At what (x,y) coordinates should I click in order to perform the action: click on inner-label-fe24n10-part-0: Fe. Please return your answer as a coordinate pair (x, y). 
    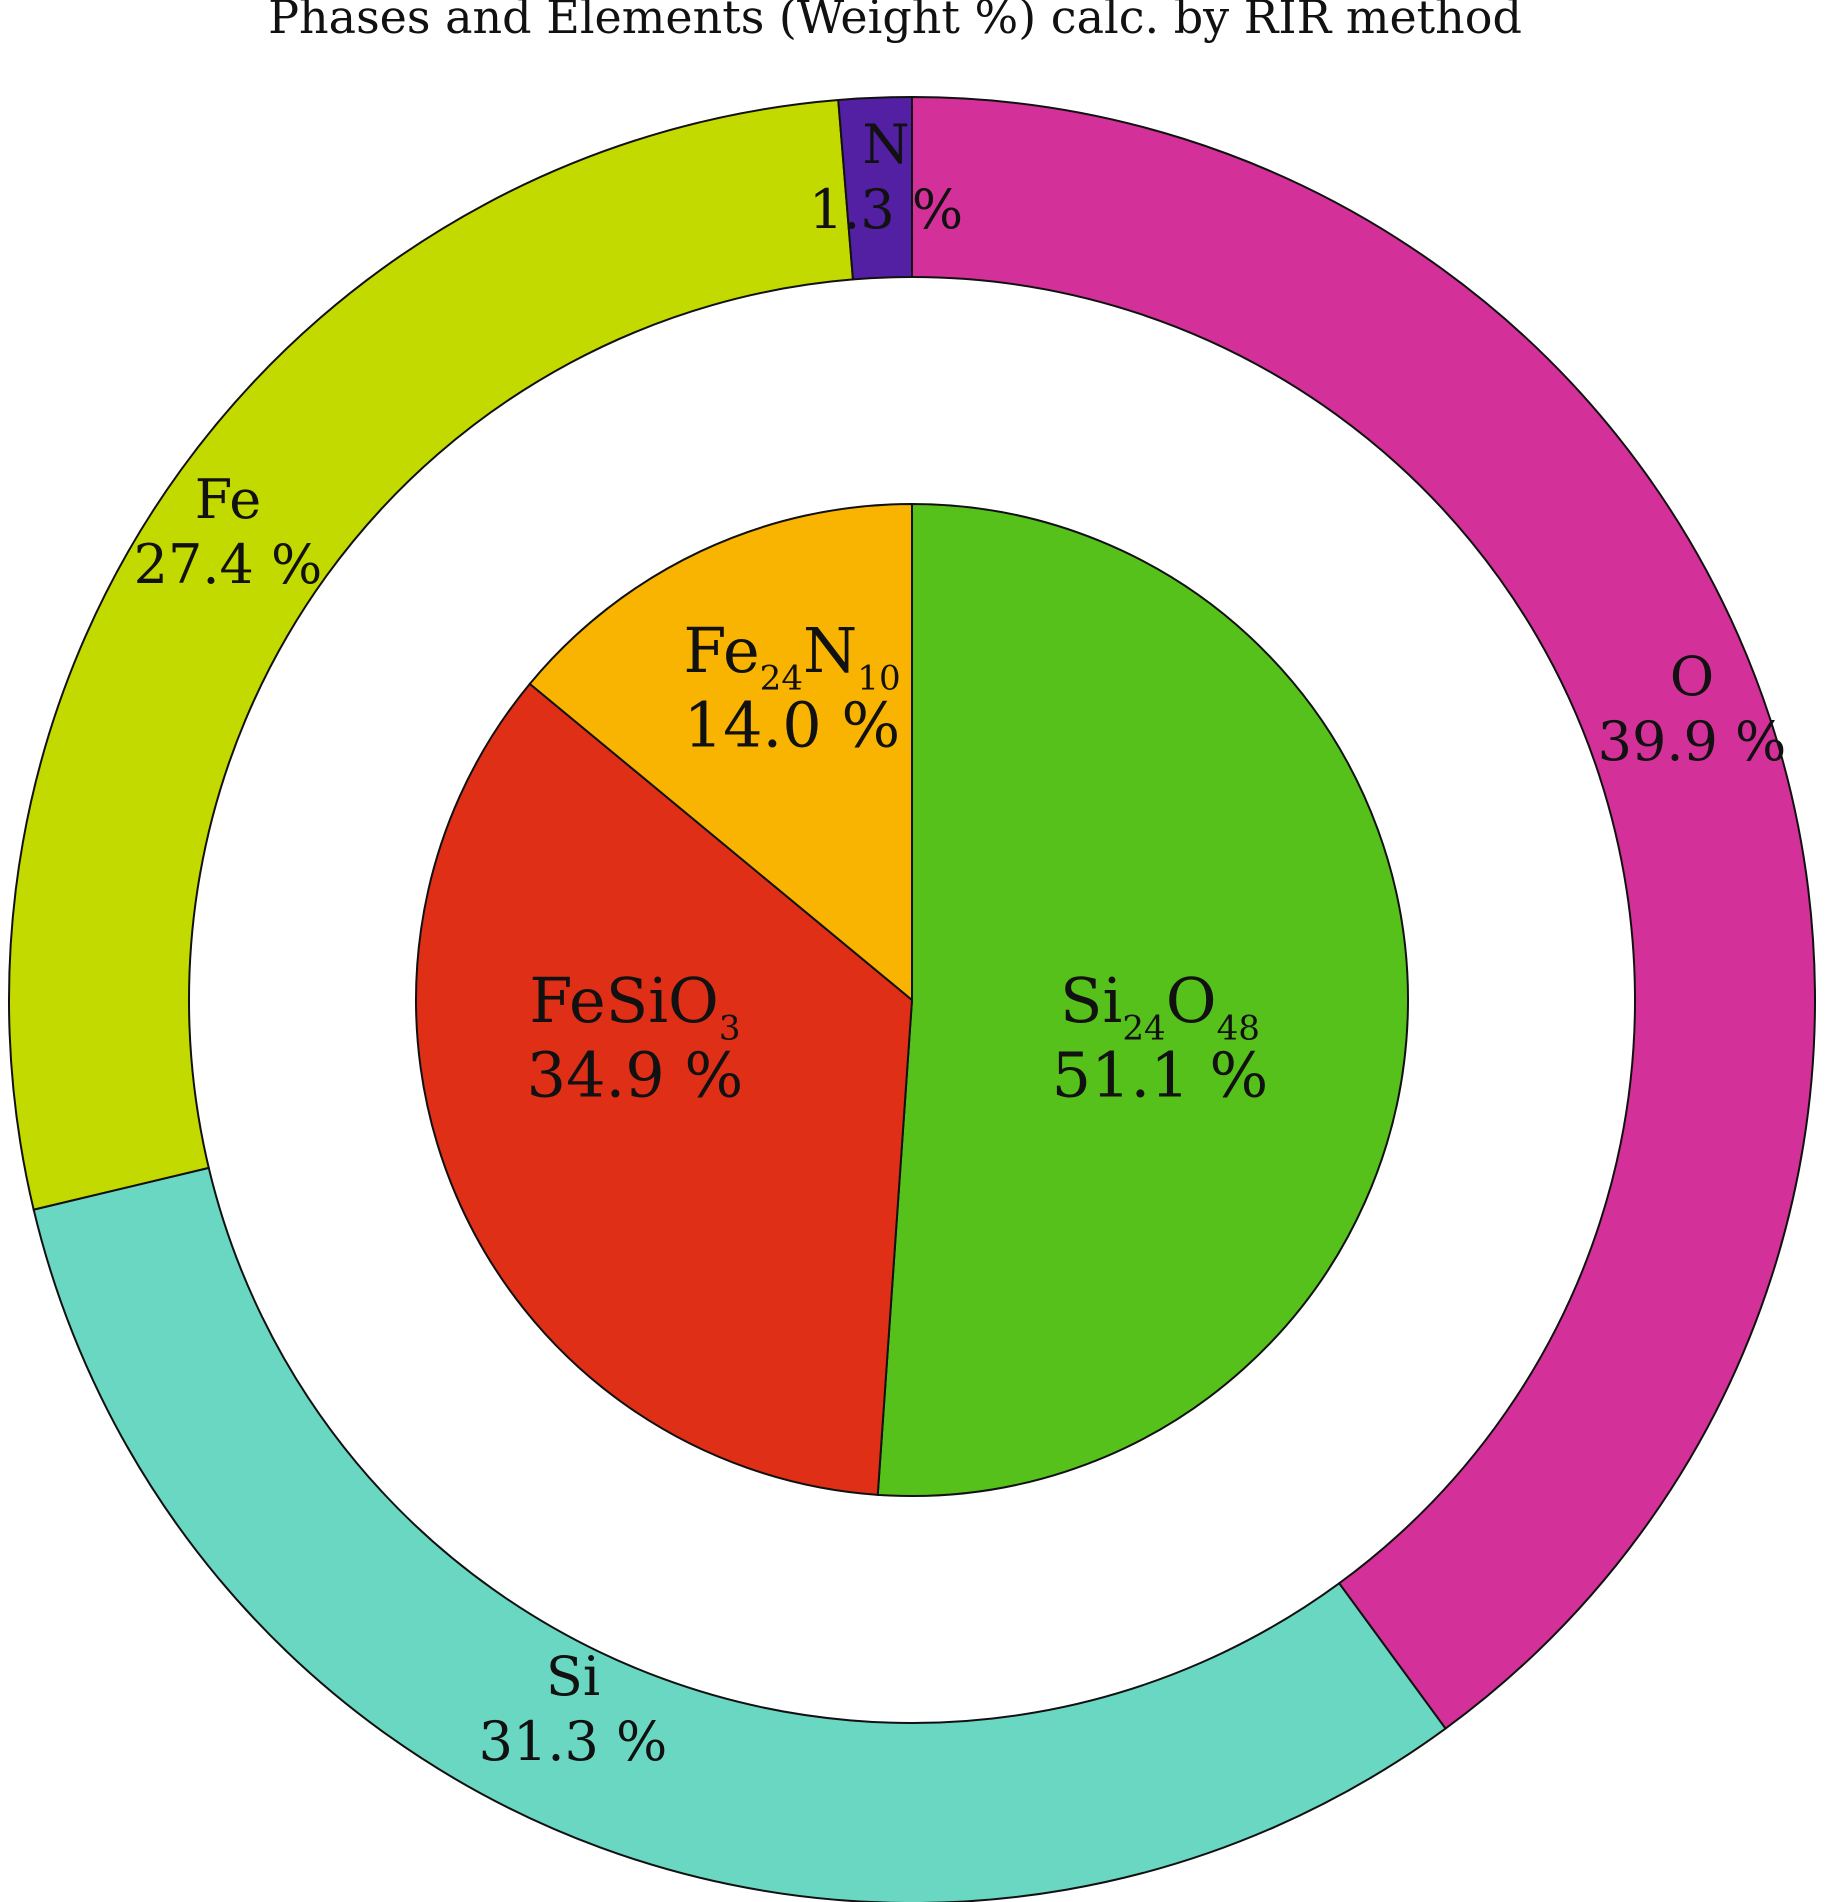
    Looking at the image, I should click on (721, 650).